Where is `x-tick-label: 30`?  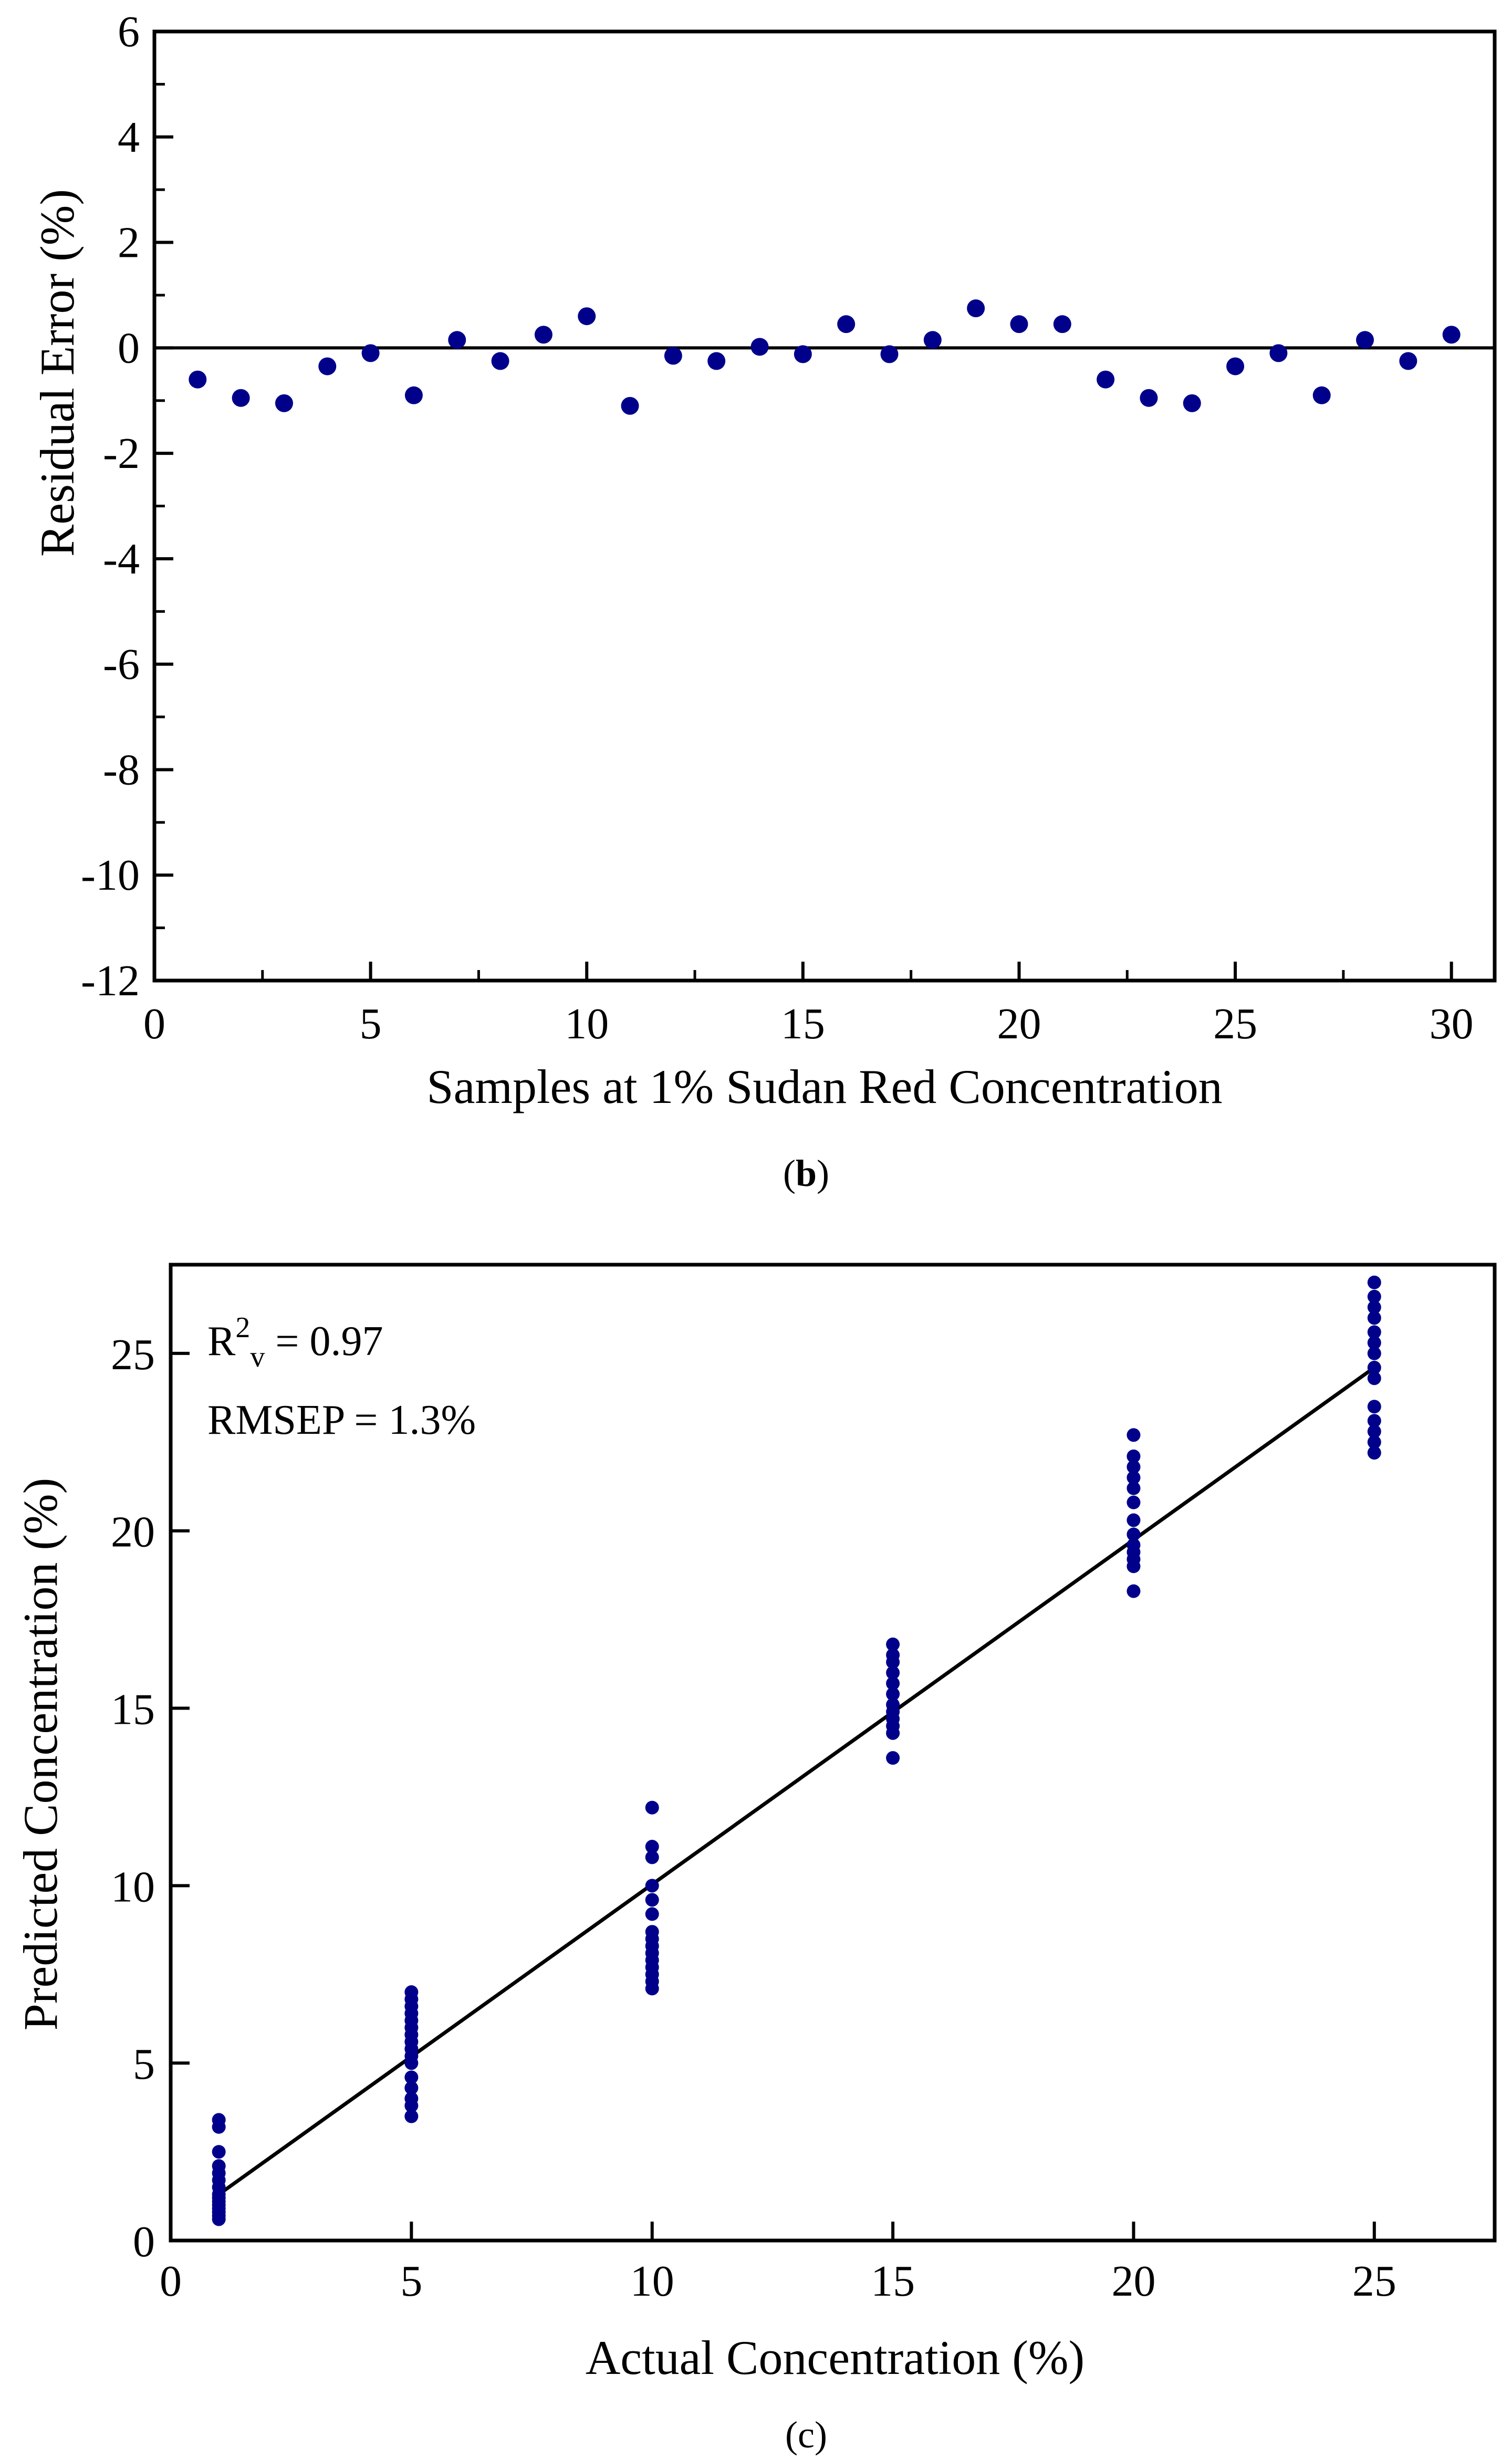 x-tick-label: 30 is located at coordinates (1452, 1023).